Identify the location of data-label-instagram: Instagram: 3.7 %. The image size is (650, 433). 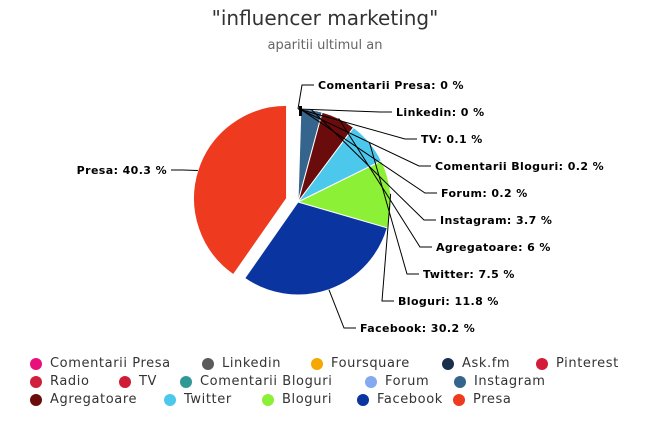
(496, 220).